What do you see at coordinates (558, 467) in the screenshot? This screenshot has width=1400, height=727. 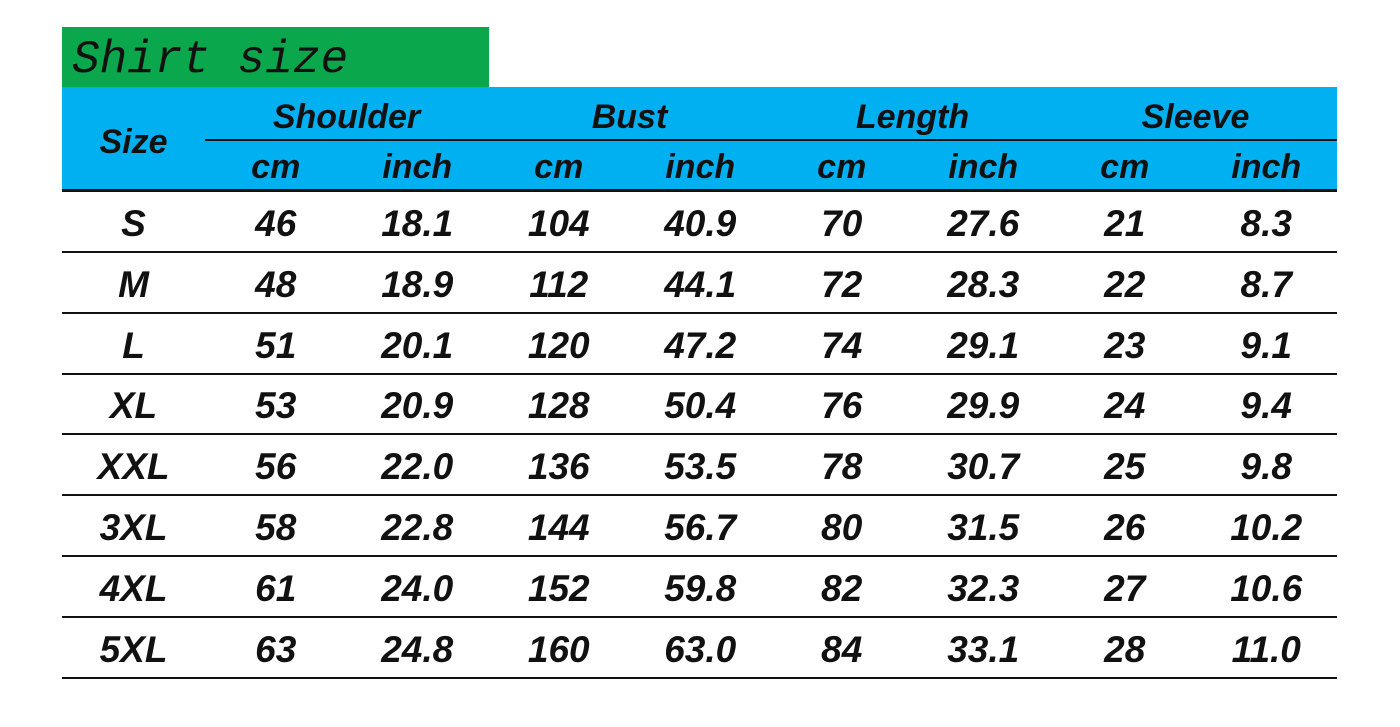 I see `value-cell: 136` at bounding box center [558, 467].